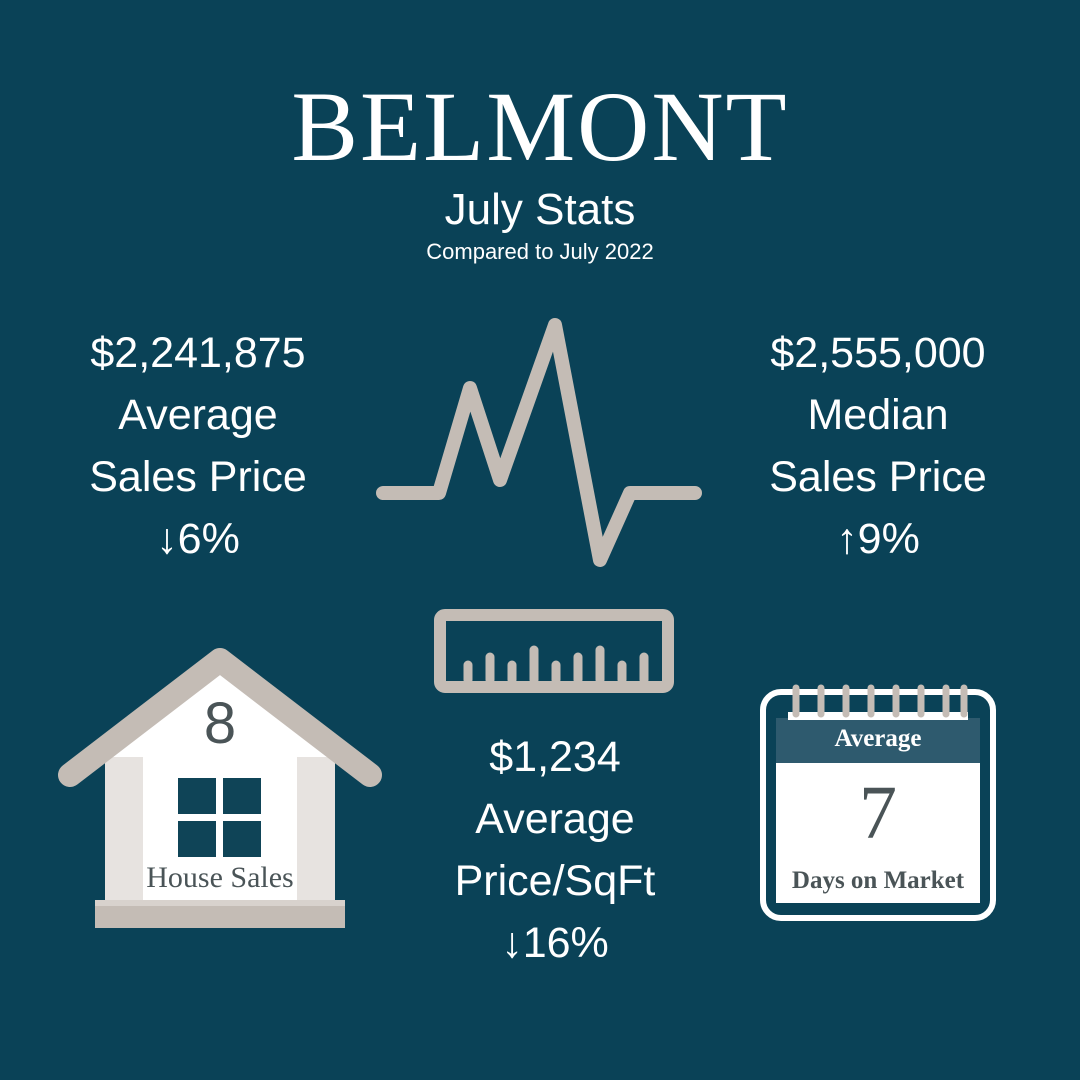 This screenshot has height=1080, width=1080. What do you see at coordinates (878, 880) in the screenshot?
I see `days-on-market-label: Days on Market` at bounding box center [878, 880].